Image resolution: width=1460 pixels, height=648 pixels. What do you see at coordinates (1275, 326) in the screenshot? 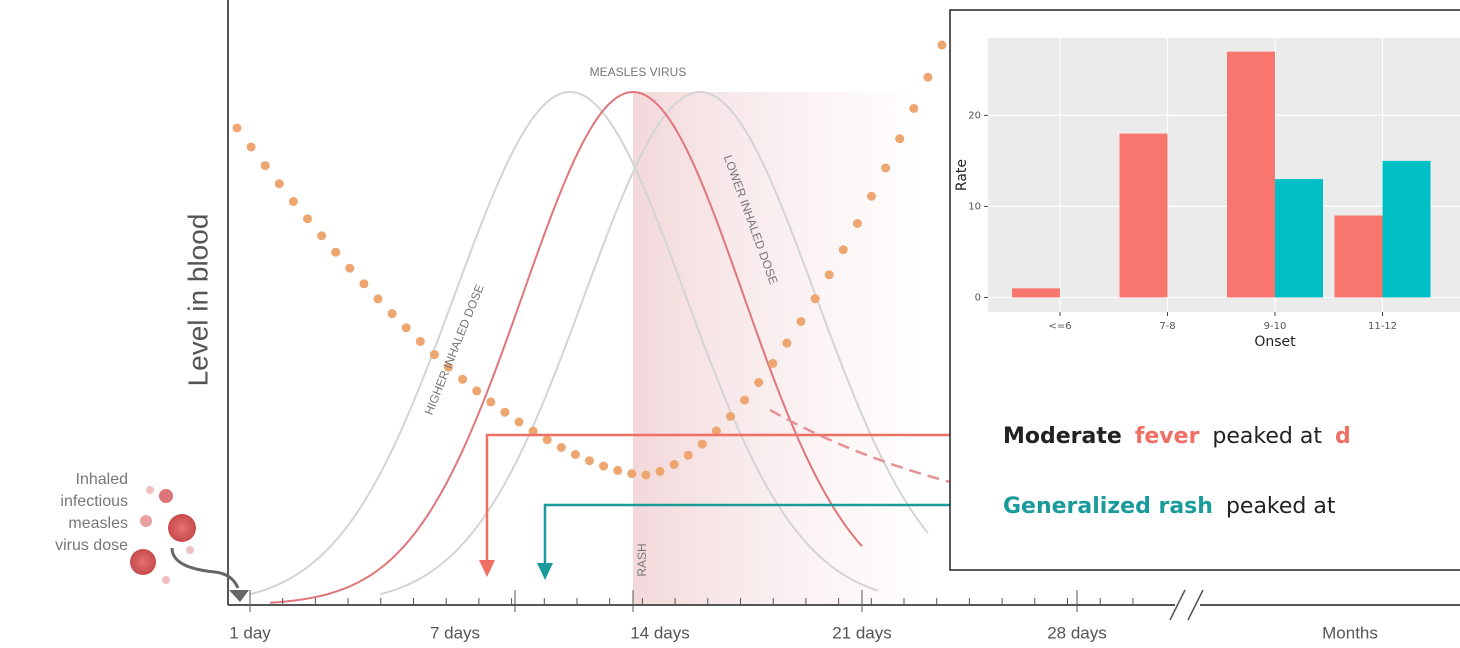
I see `x-tick-label: 9-10` at bounding box center [1275, 326].